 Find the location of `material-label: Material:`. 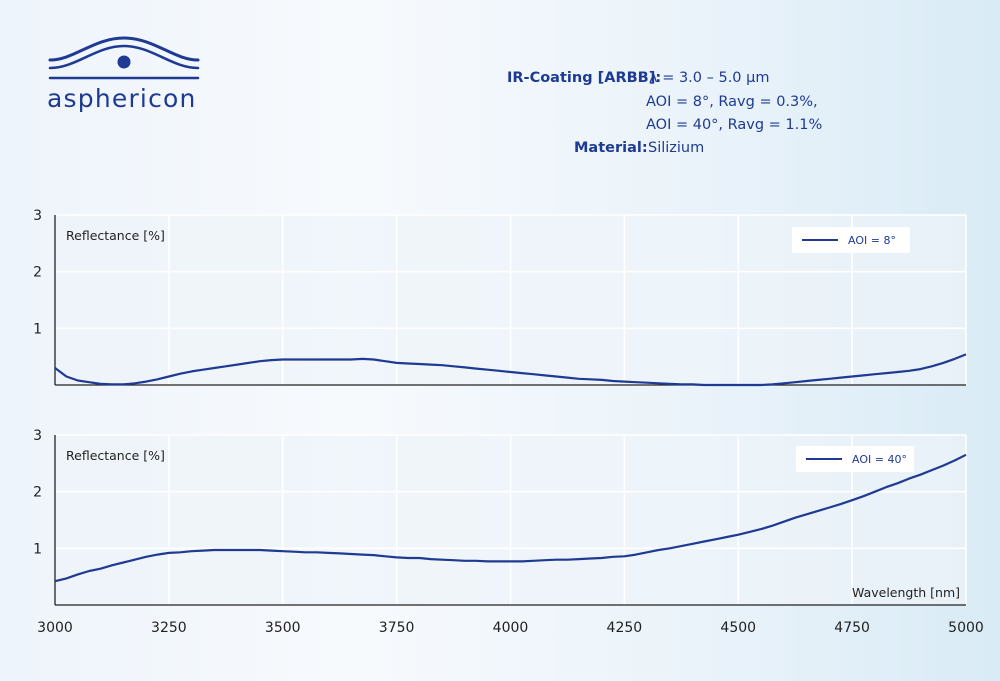

material-label: Material: is located at coordinates (611, 148).